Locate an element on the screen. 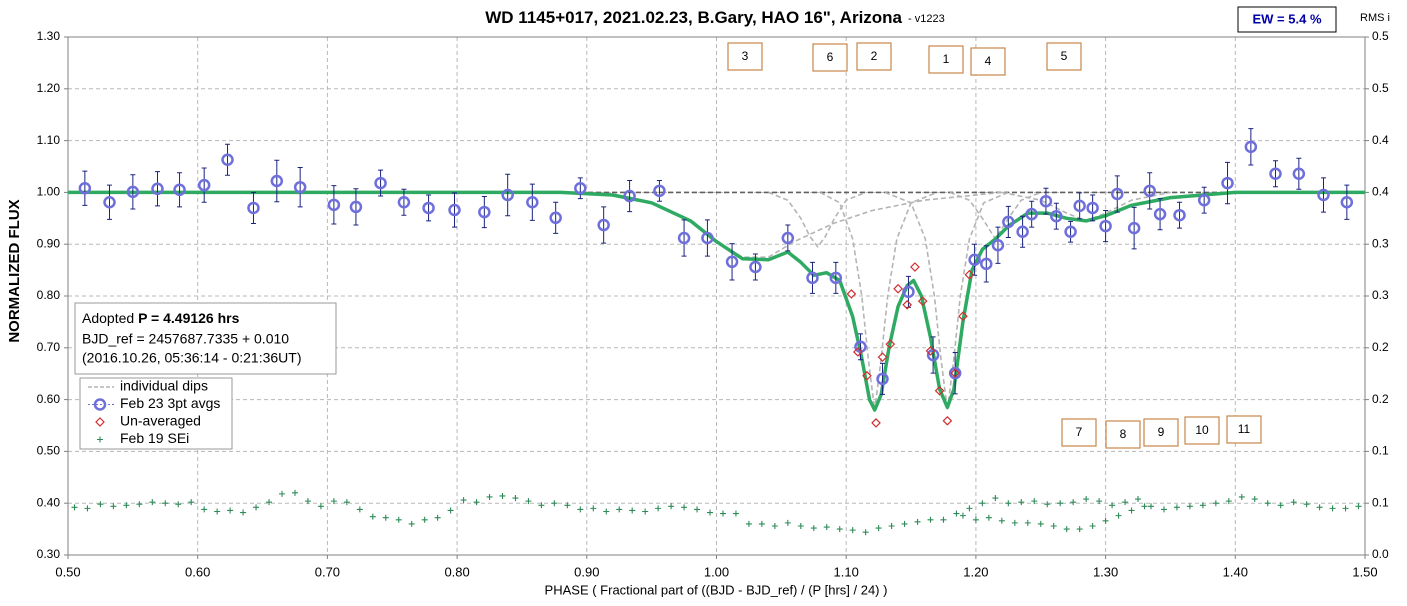 The height and width of the screenshot is (606, 1407). dip-label: 11 is located at coordinates (1244, 429).